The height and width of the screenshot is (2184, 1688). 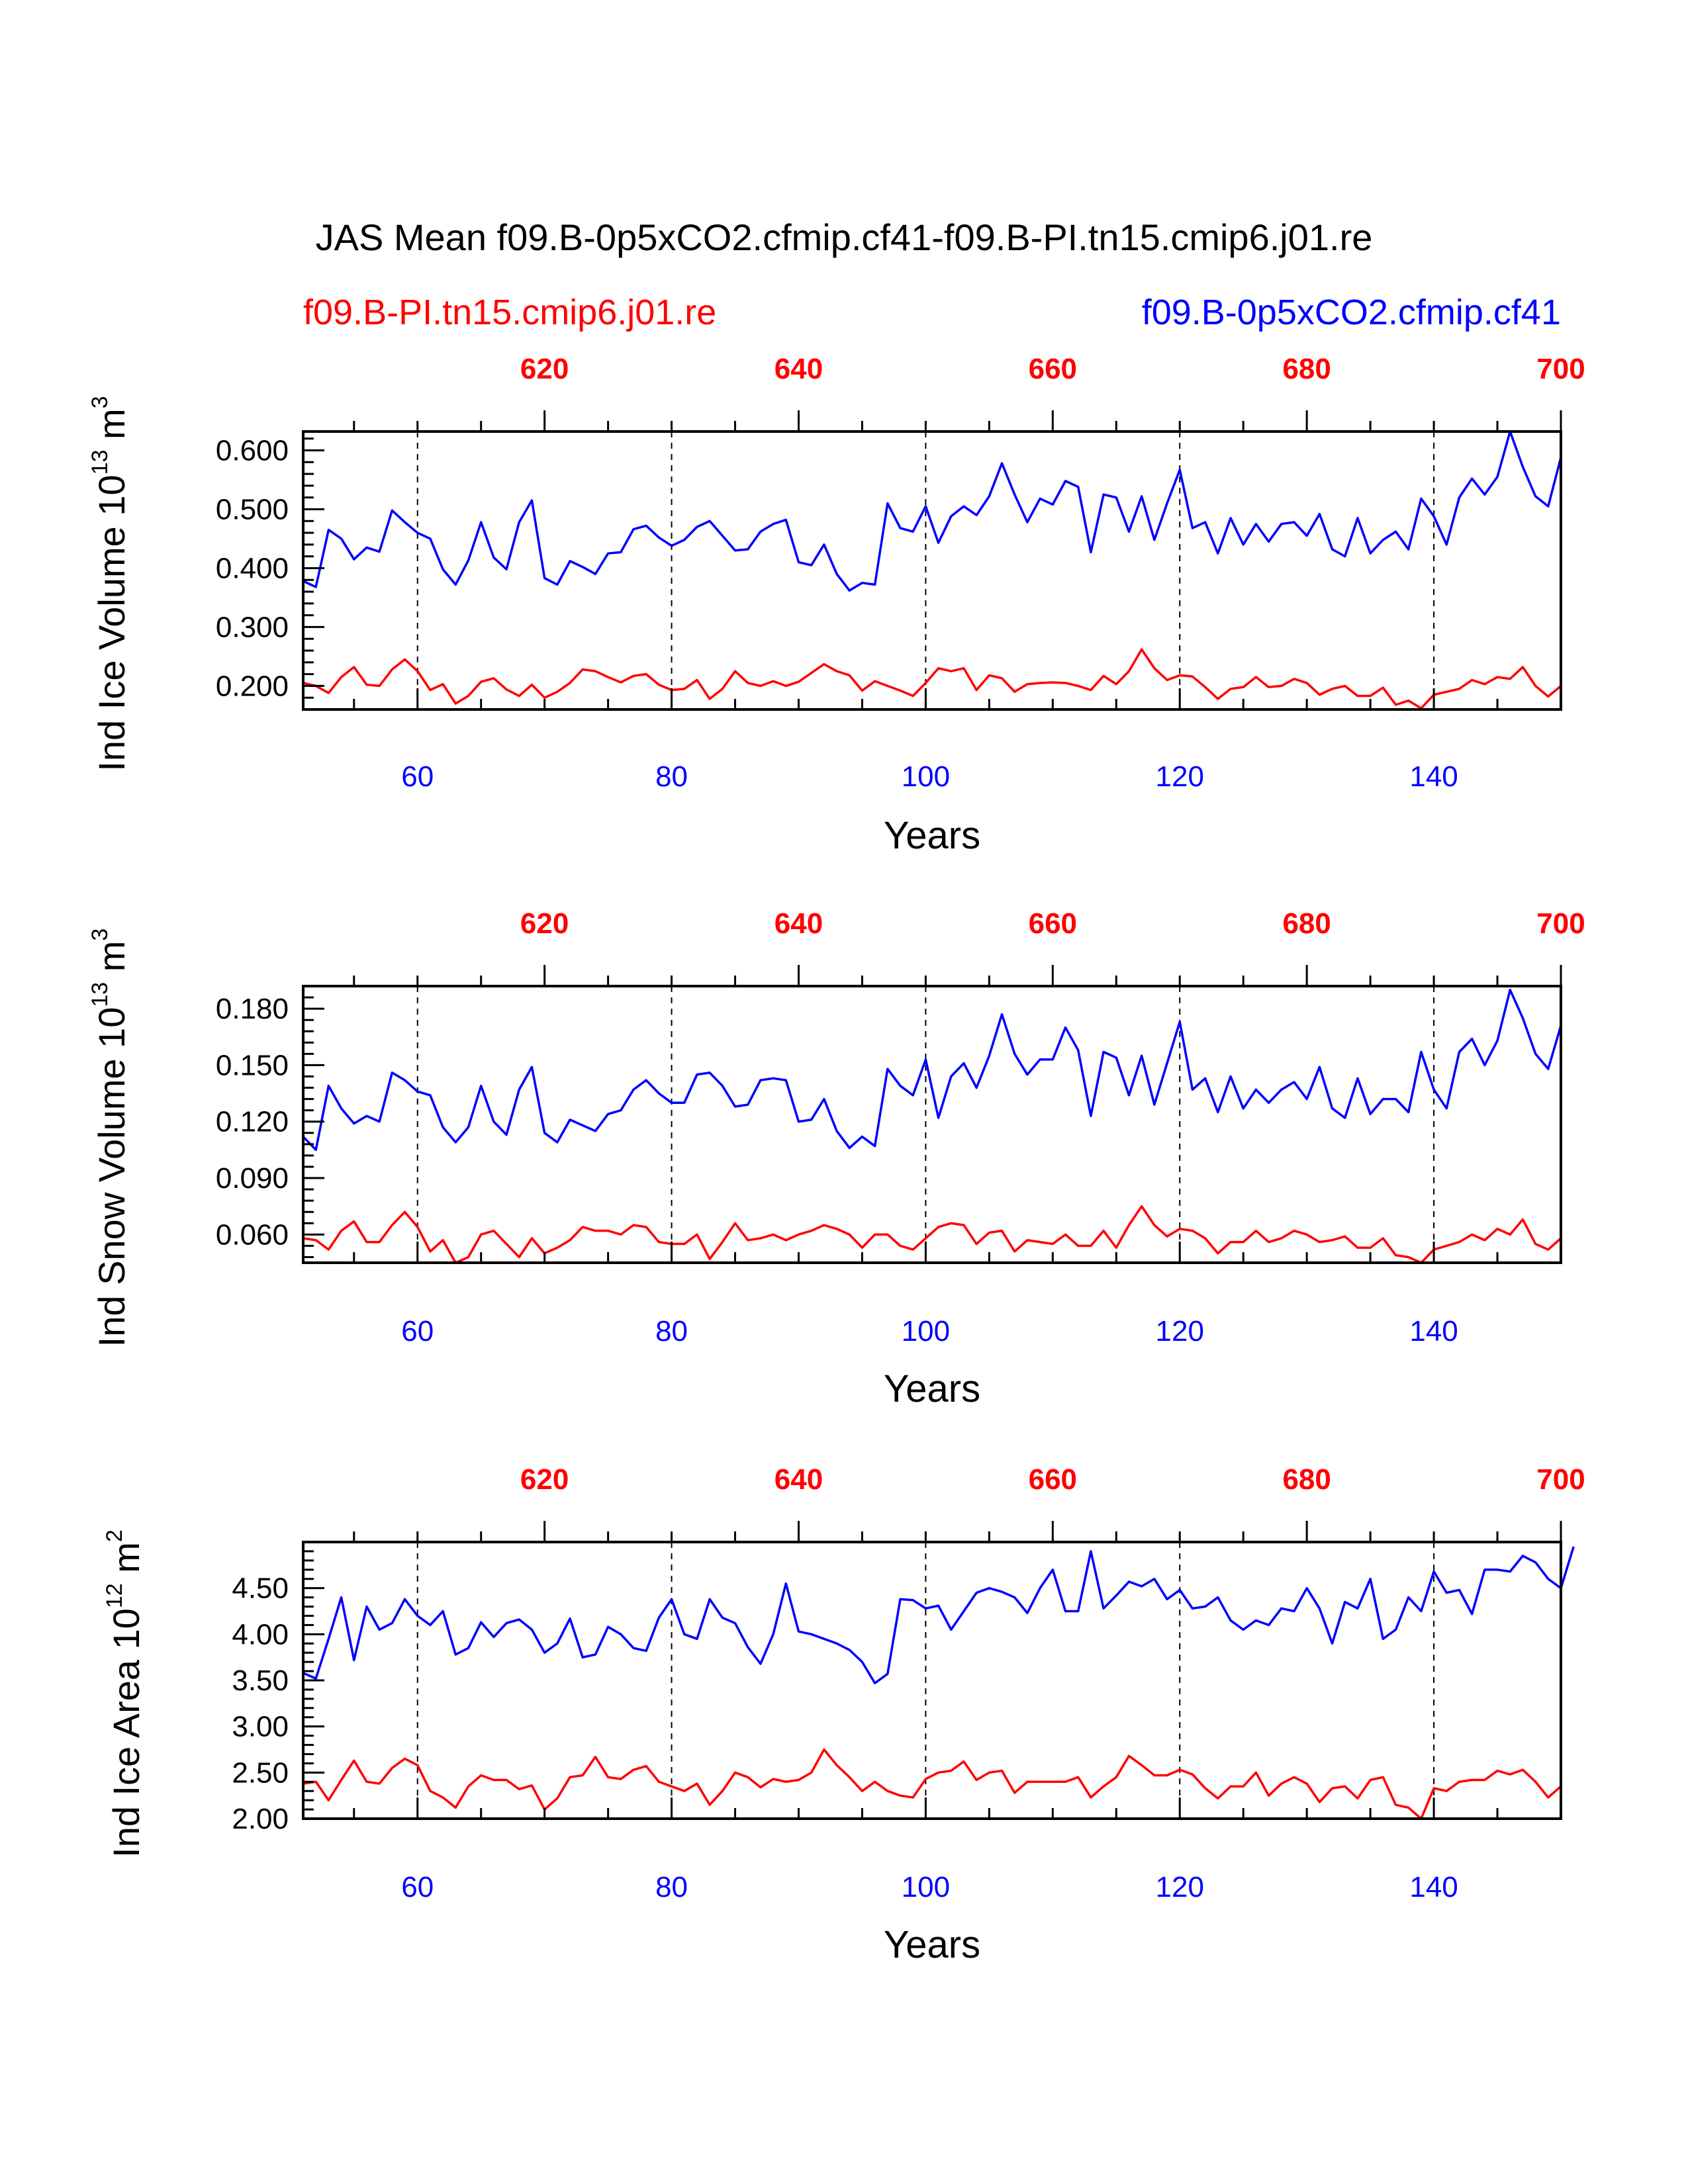 I want to click on y-axis-title: Ind Snow Volume 1013 m3, so click(x=109, y=1138).